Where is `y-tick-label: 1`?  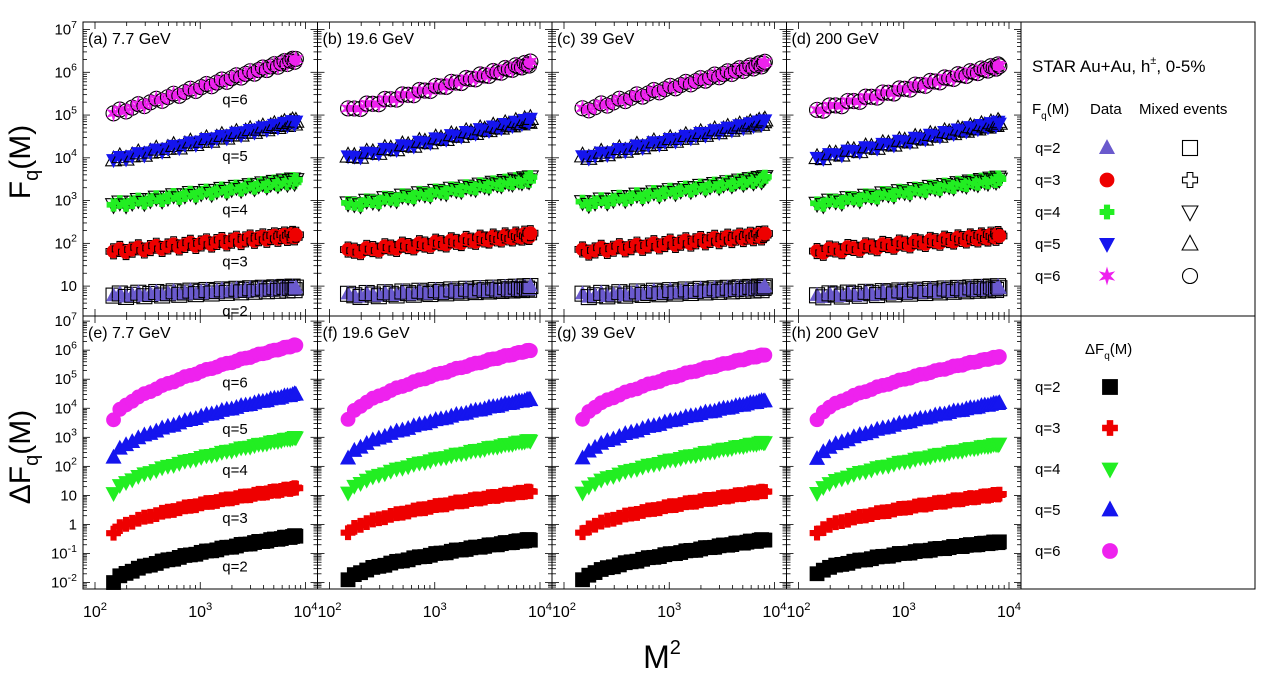 y-tick-label: 1 is located at coordinates (73, 524).